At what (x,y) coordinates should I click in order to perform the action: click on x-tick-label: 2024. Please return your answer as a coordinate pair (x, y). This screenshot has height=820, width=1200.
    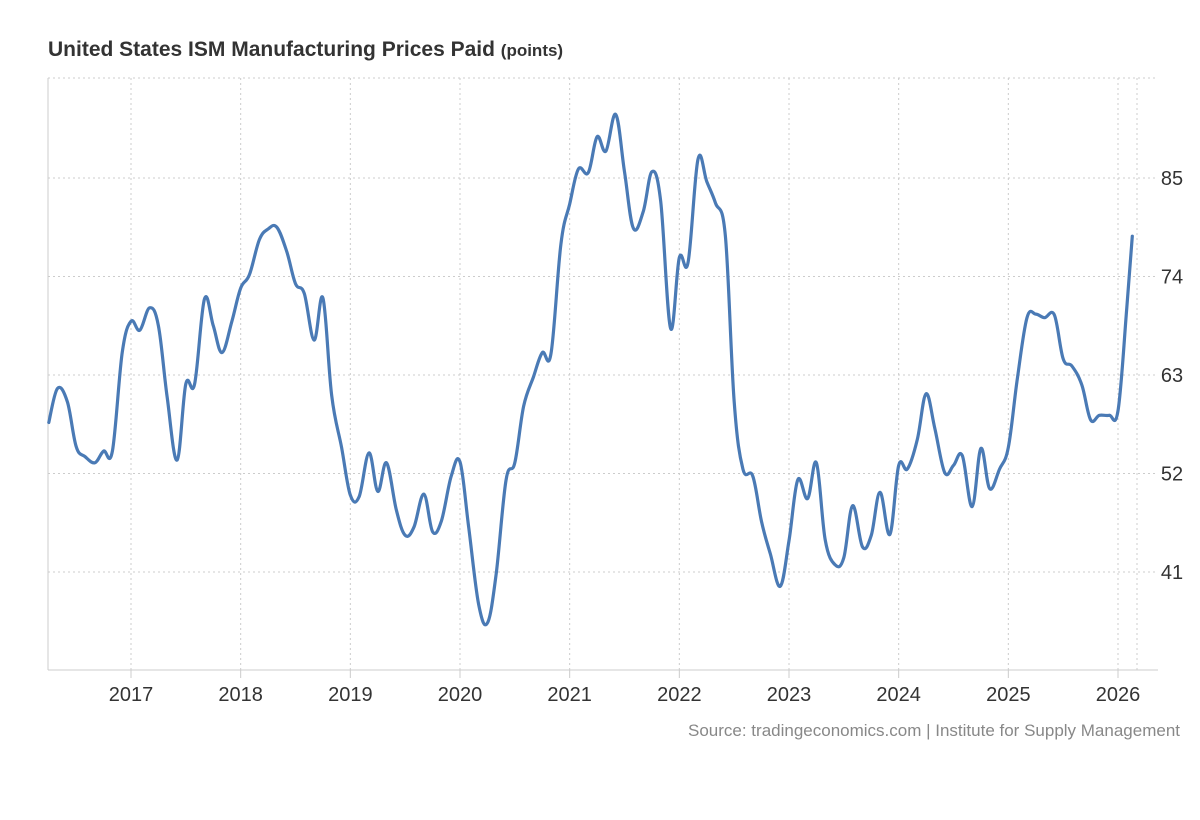
    Looking at the image, I should click on (898, 695).